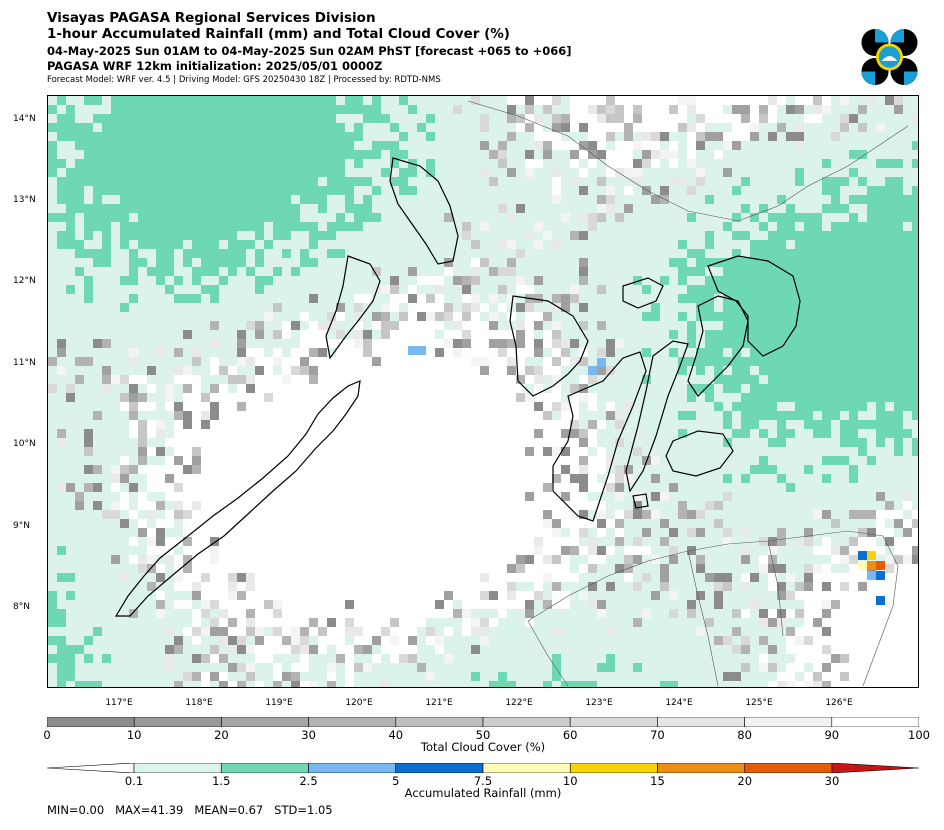 Image resolution: width=944 pixels, height=830 pixels. What do you see at coordinates (21, 607) in the screenshot?
I see `lat-label: 8°N` at bounding box center [21, 607].